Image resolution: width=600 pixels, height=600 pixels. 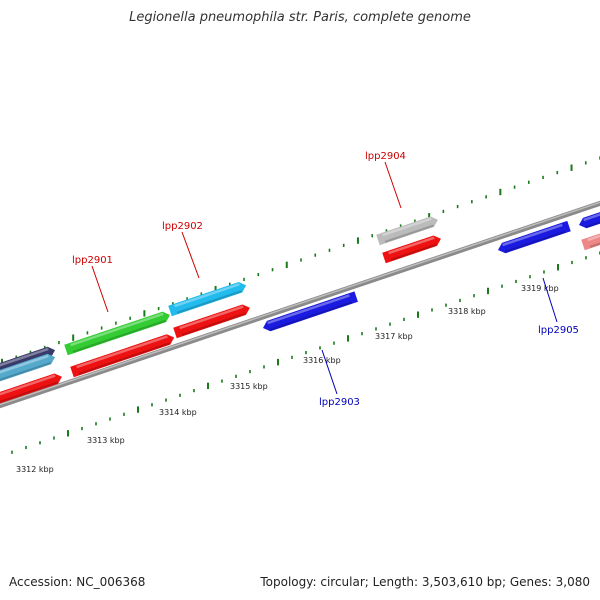 I want to click on scale-tick-label: 3317 kbp, so click(x=394, y=336).